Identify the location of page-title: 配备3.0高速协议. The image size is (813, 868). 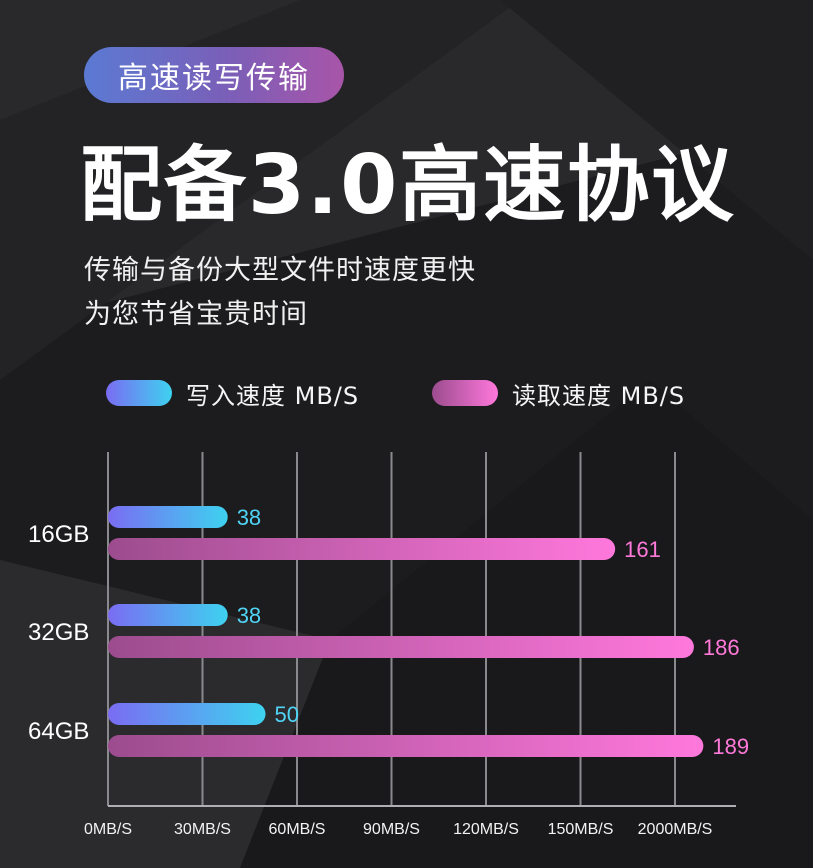
(408, 185).